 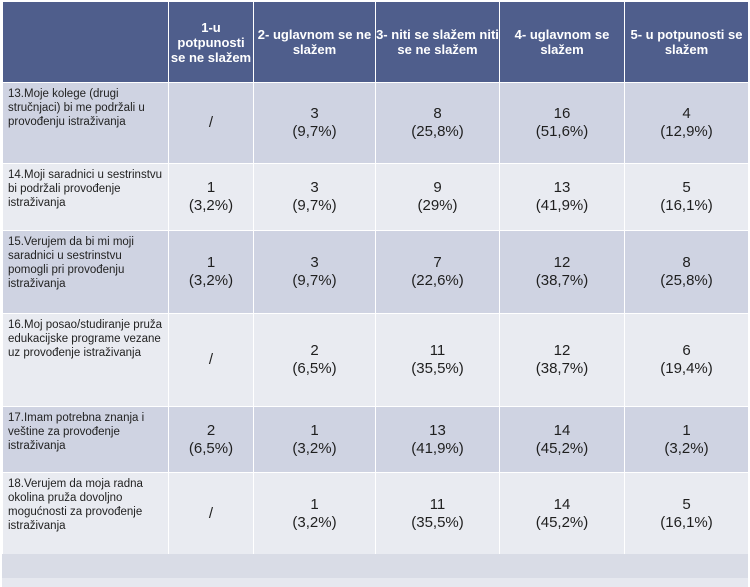 What do you see at coordinates (437, 205) in the screenshot?
I see `percent-value: (29%)` at bounding box center [437, 205].